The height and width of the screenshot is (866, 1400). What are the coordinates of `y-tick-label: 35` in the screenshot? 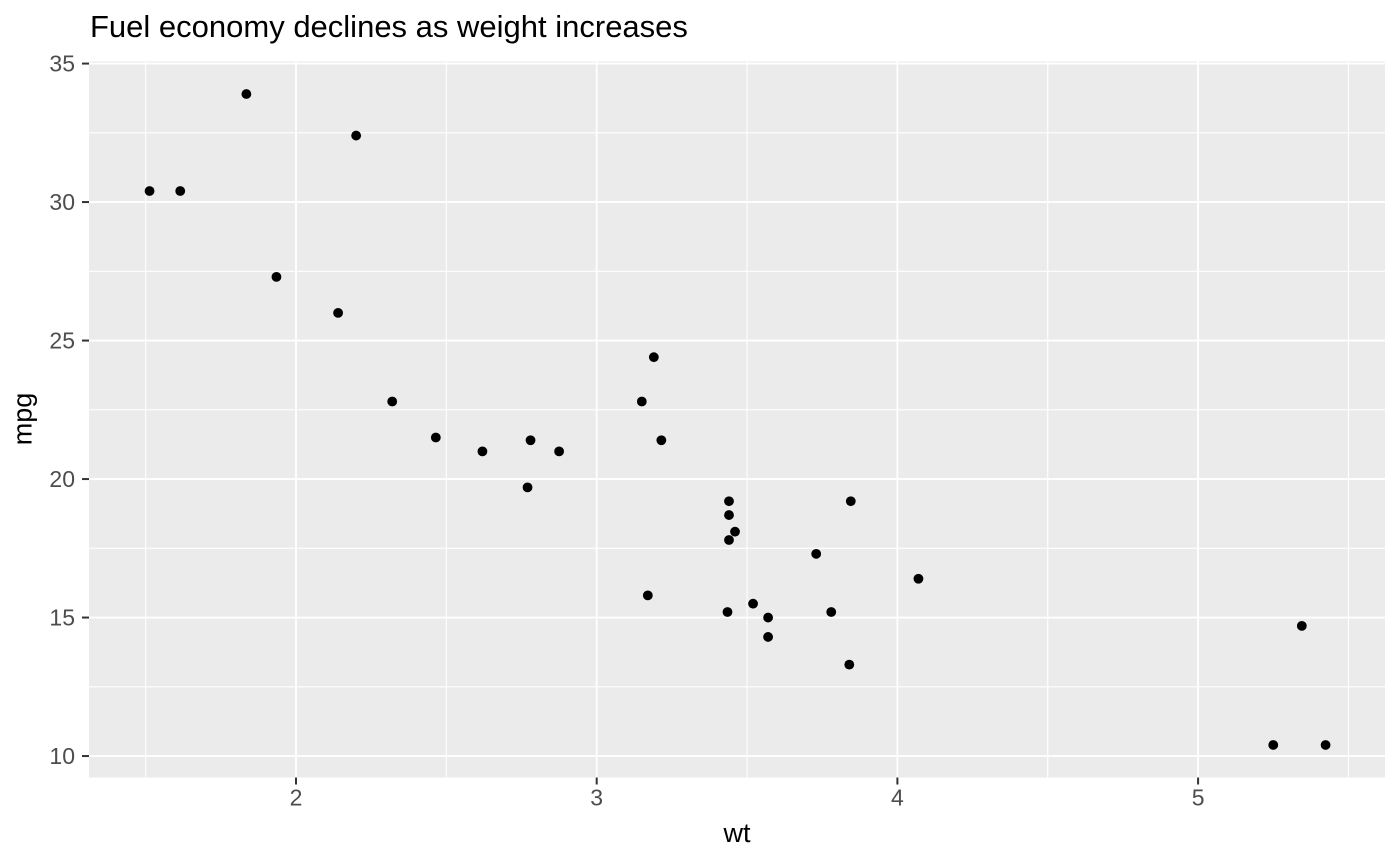 It's located at (62, 64).